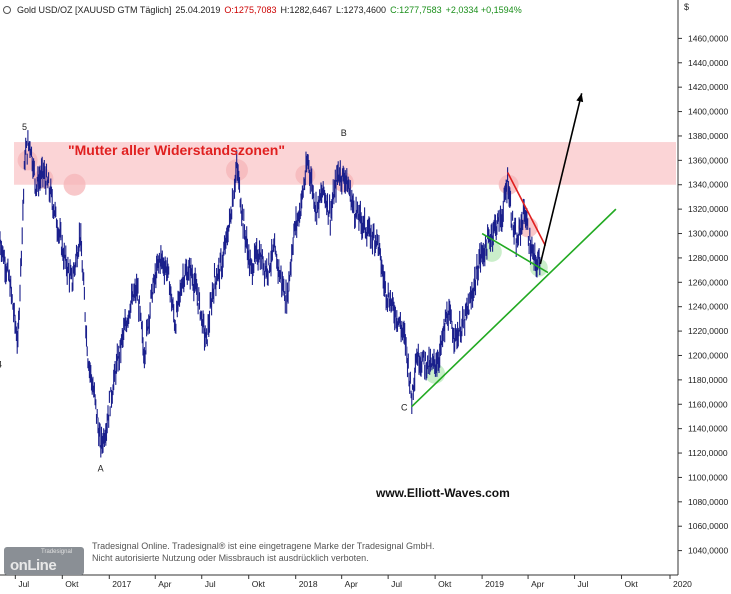 The width and height of the screenshot is (731, 594). I want to click on logo-main: onLine, so click(33, 565).